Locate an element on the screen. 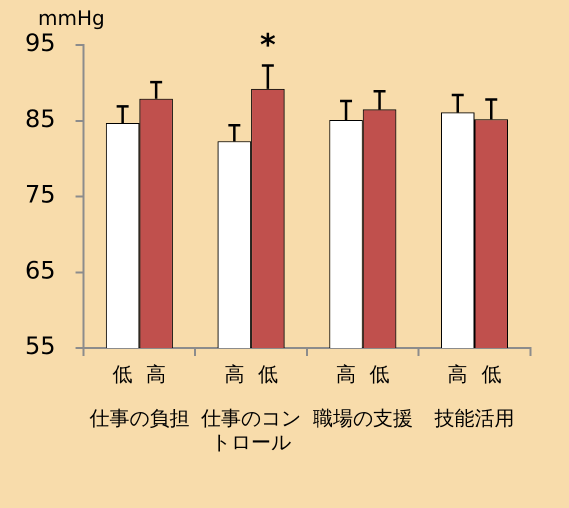 This screenshot has width=569, height=508. y-tick-label: 65 is located at coordinates (40, 270).